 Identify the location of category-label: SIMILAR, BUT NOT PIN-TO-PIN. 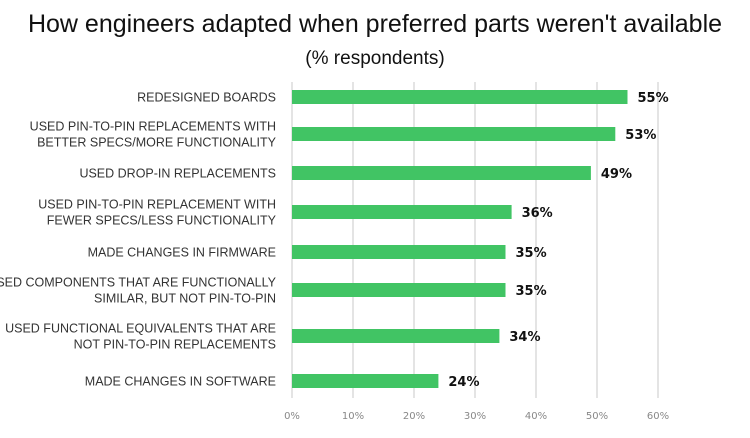
(185, 299).